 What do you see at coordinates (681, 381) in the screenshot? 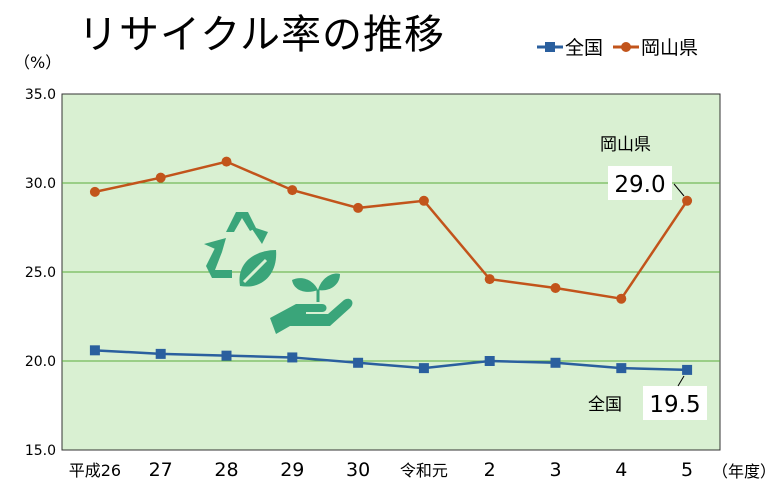
I see `callout-national-leader` at bounding box center [681, 381].